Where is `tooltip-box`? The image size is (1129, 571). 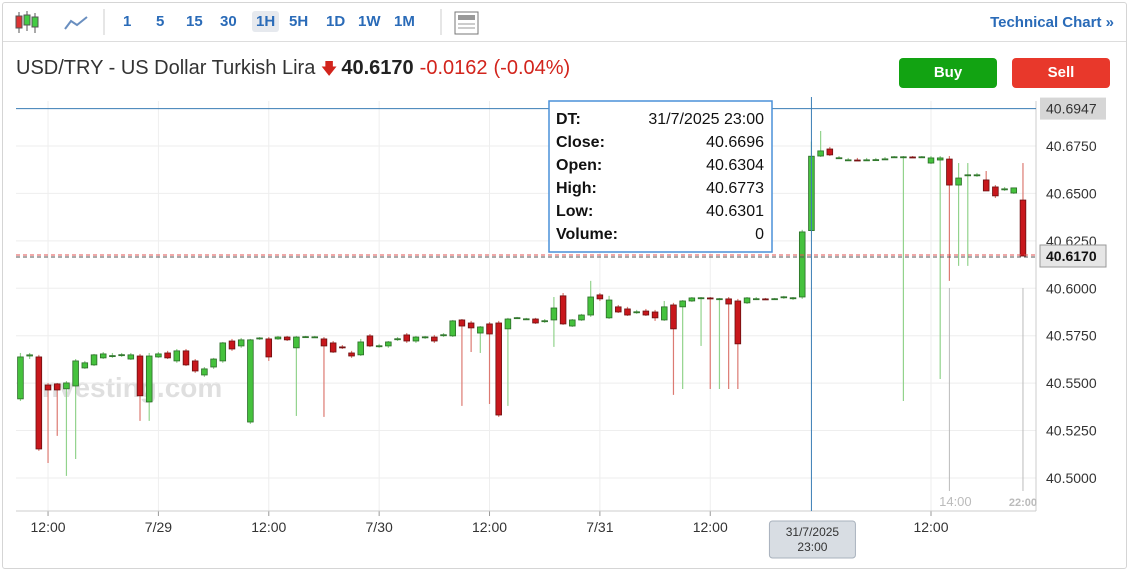
tooltip-box is located at coordinates (660, 176).